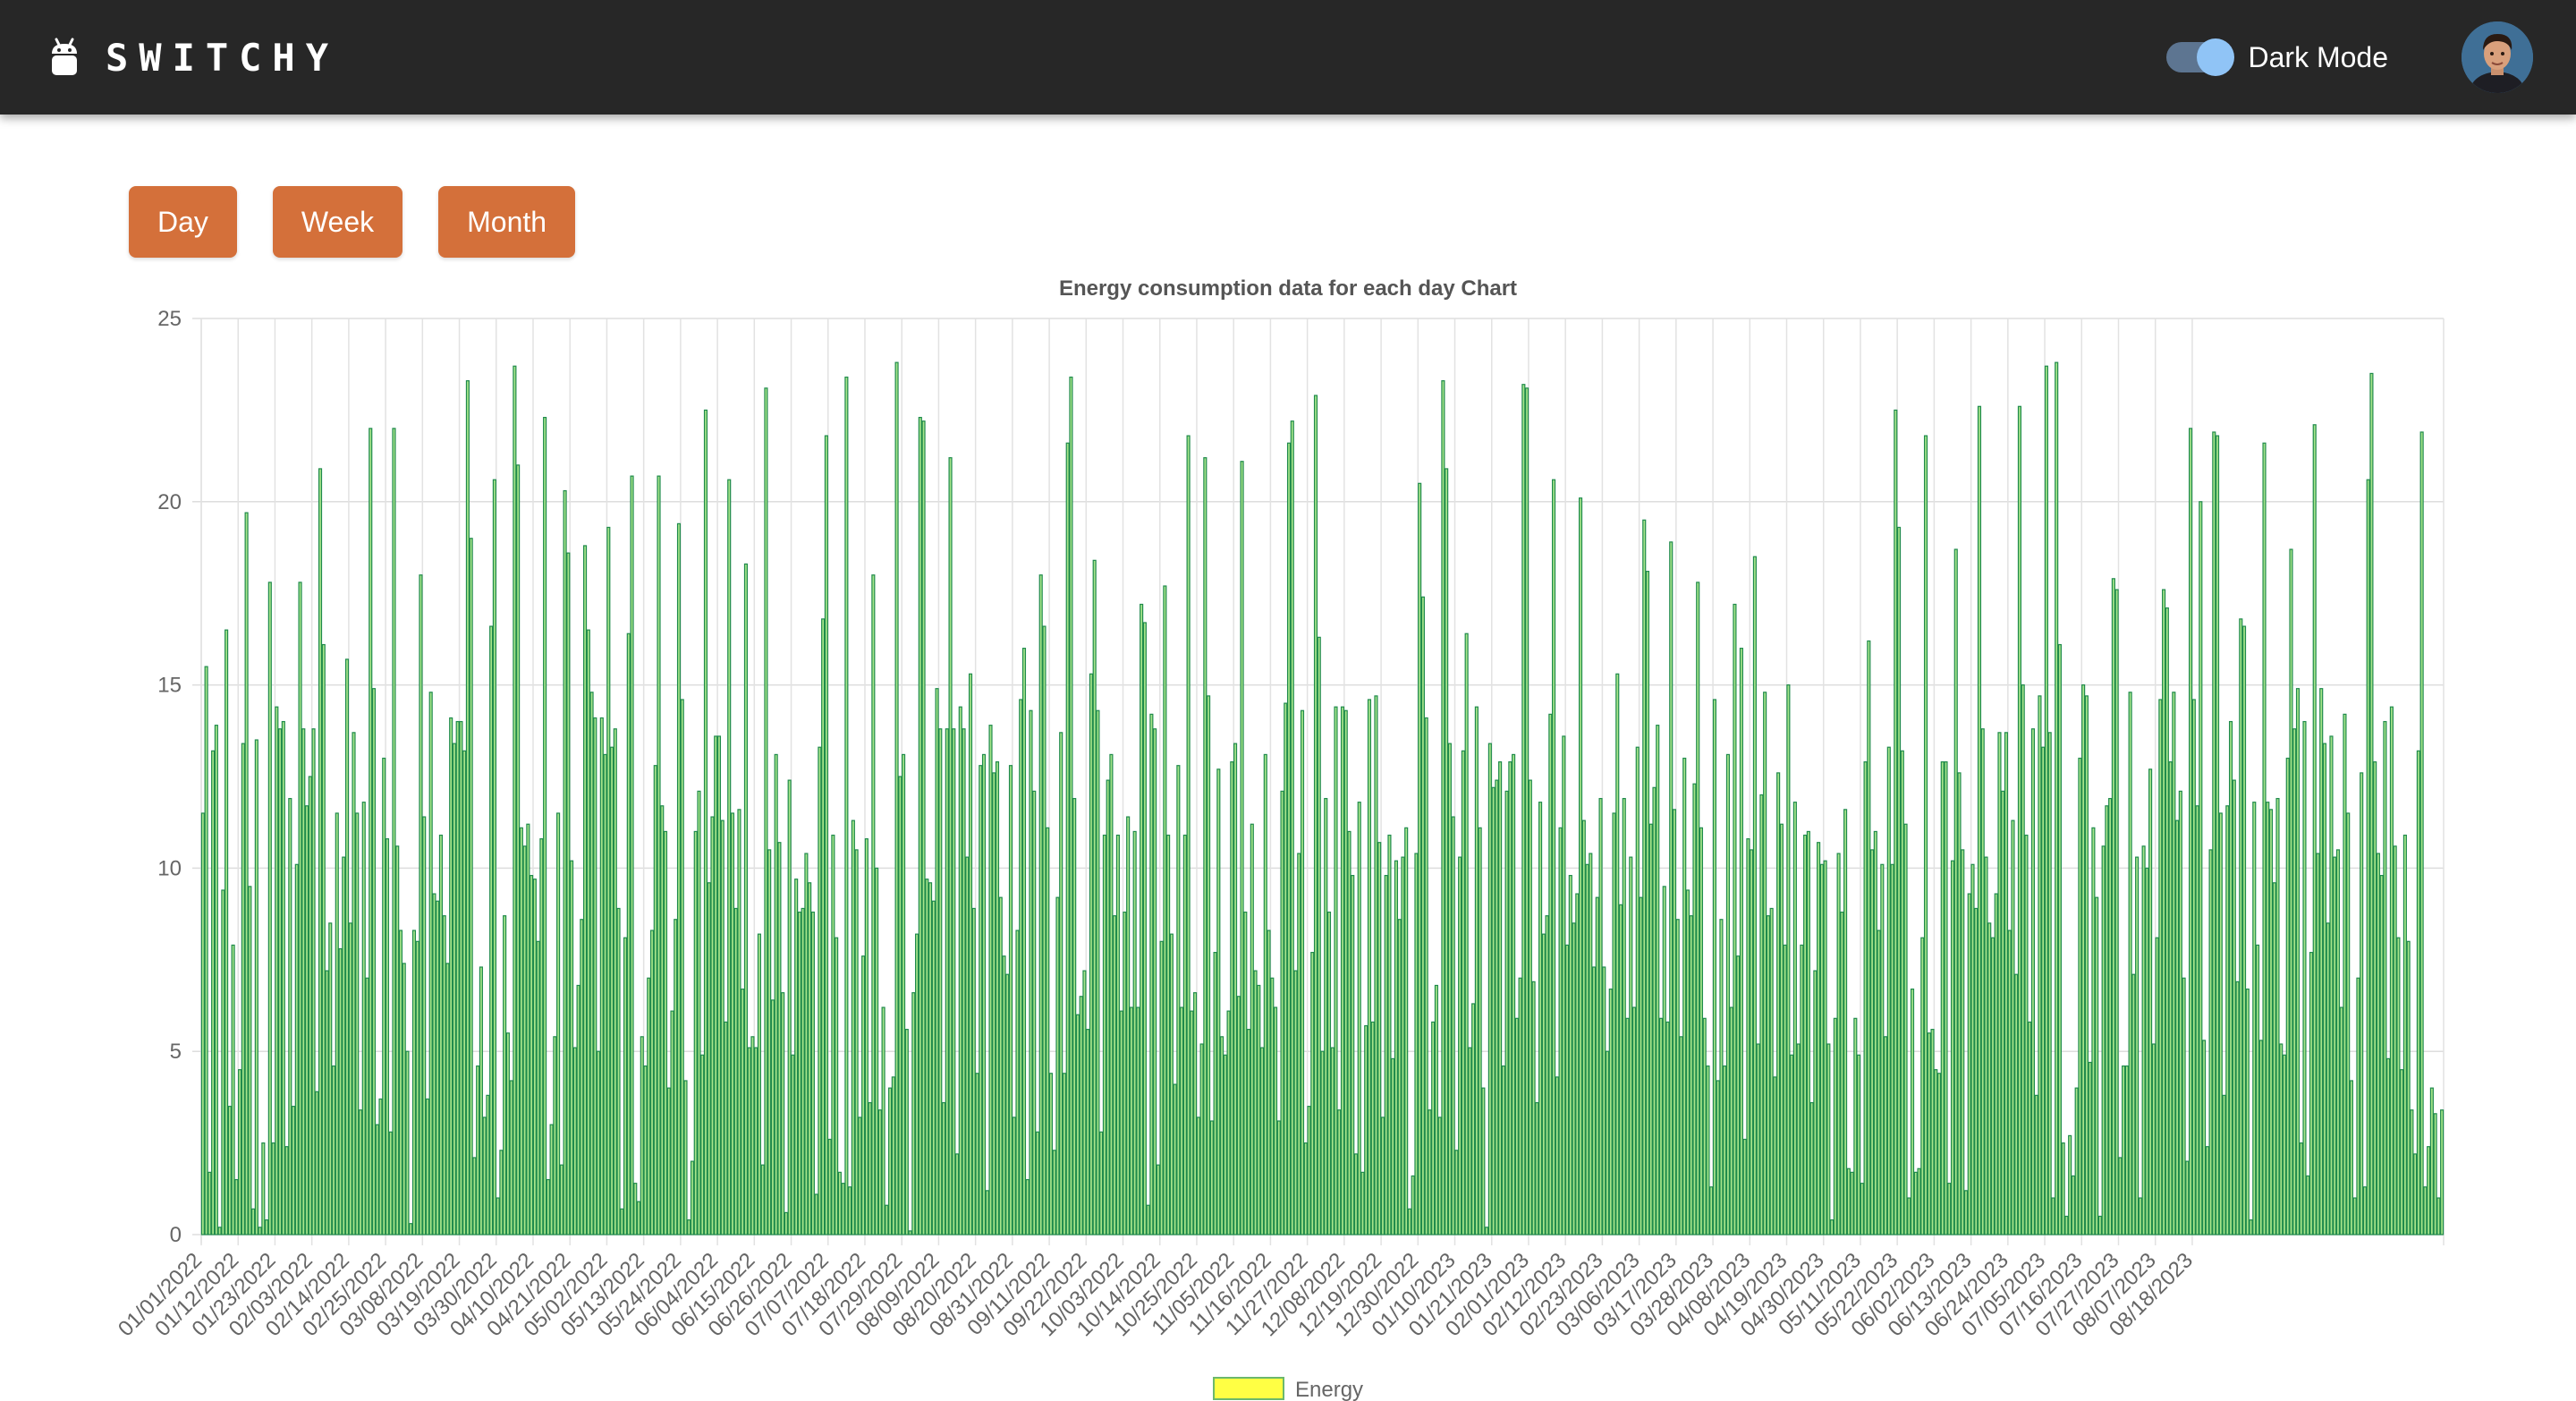  Describe the element at coordinates (1288, 1389) in the screenshot. I see `legend: Energy` at that location.